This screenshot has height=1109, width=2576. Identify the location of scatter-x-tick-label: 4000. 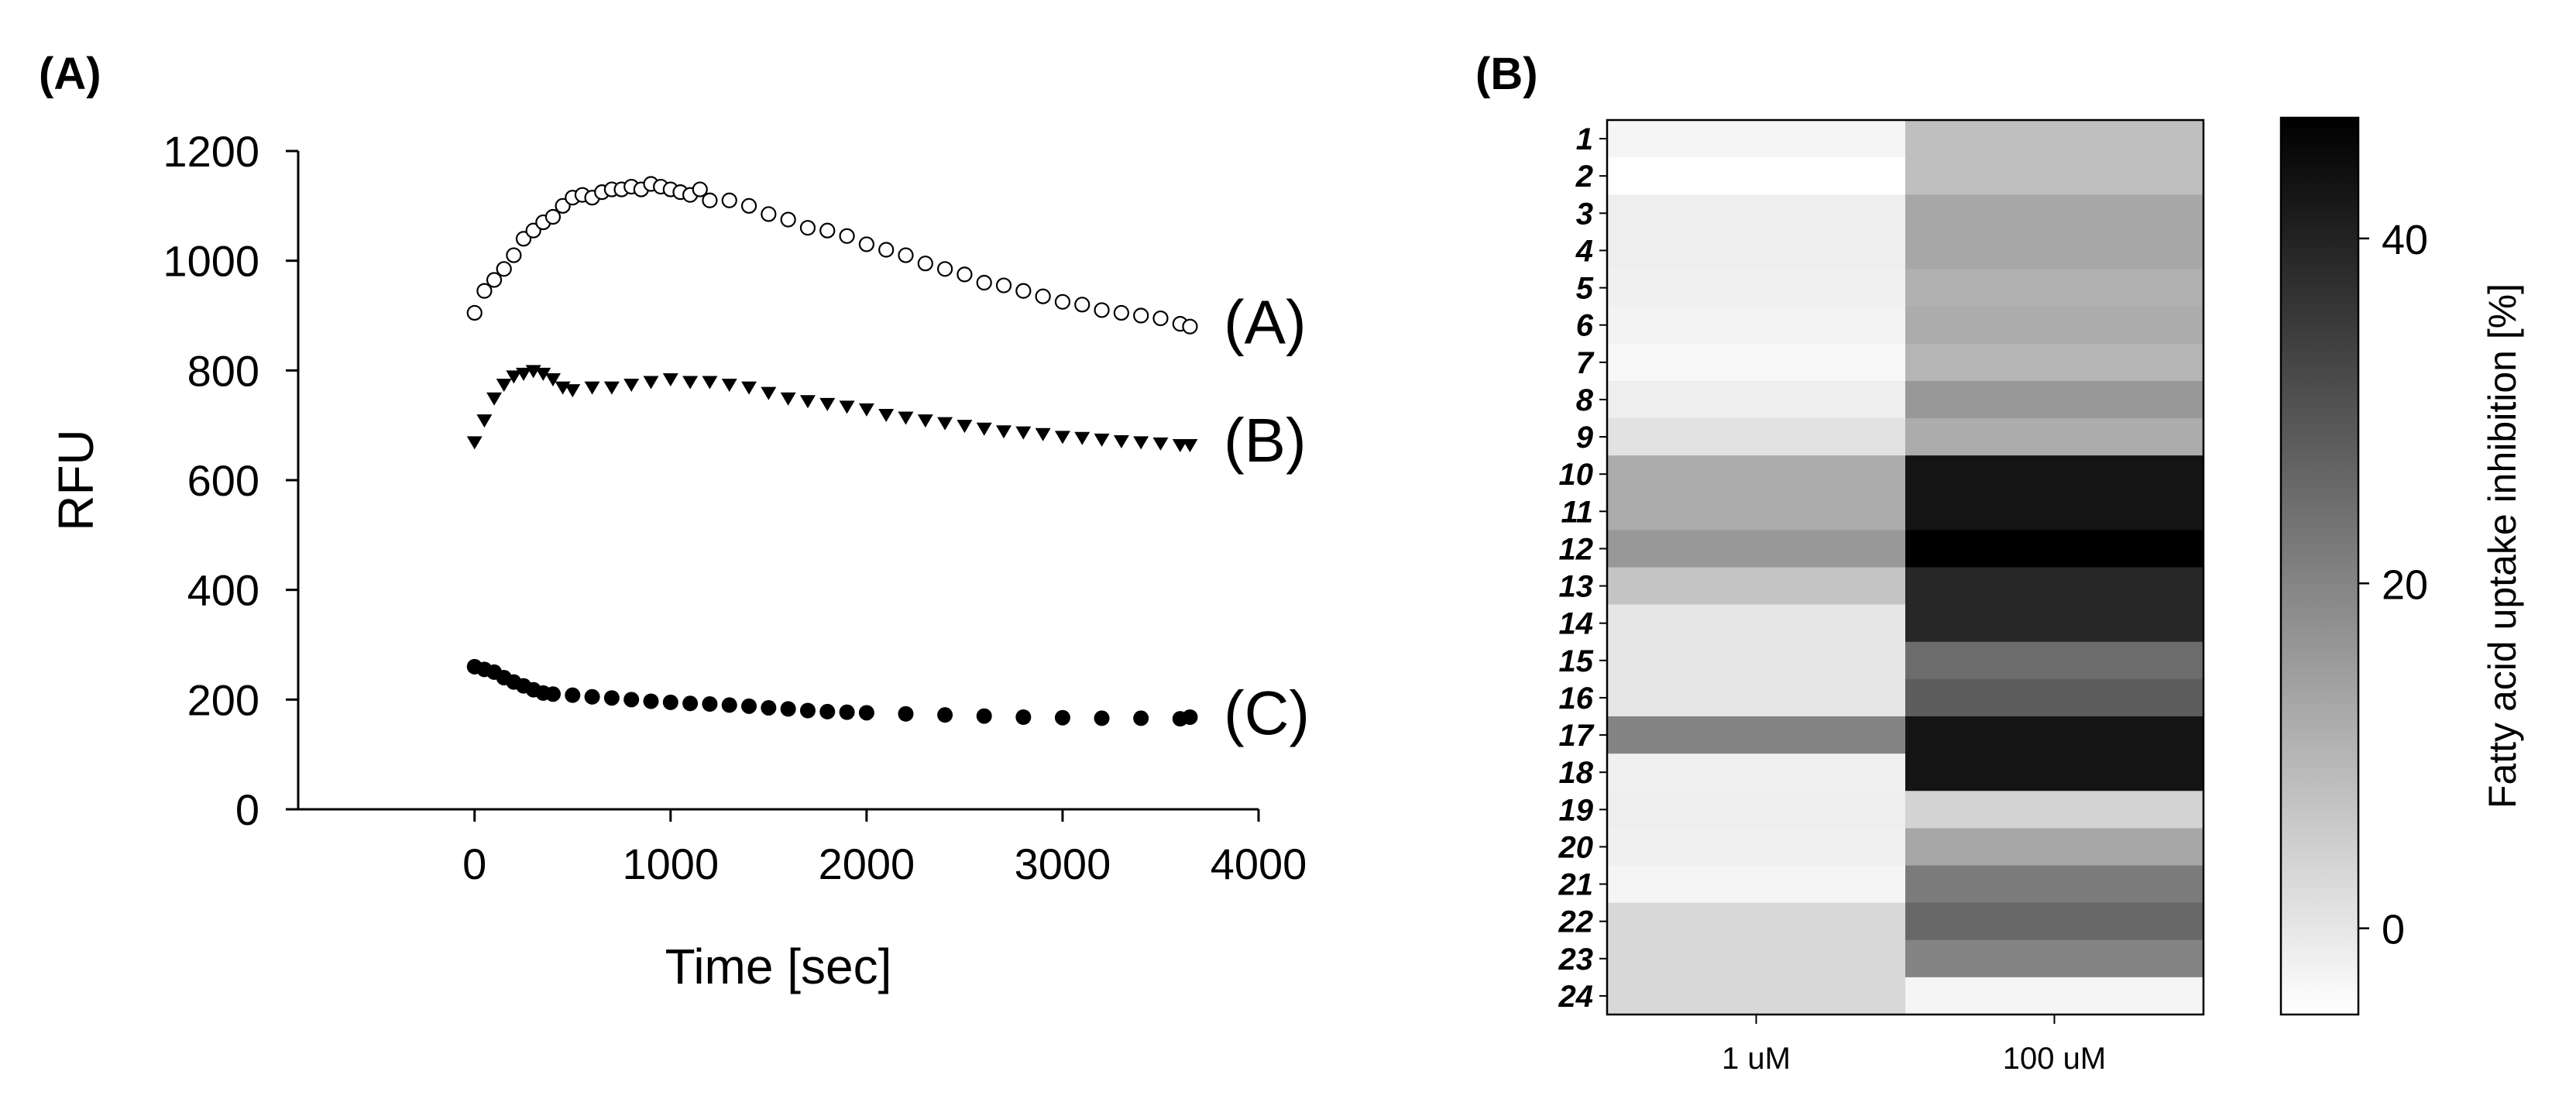
(1259, 863).